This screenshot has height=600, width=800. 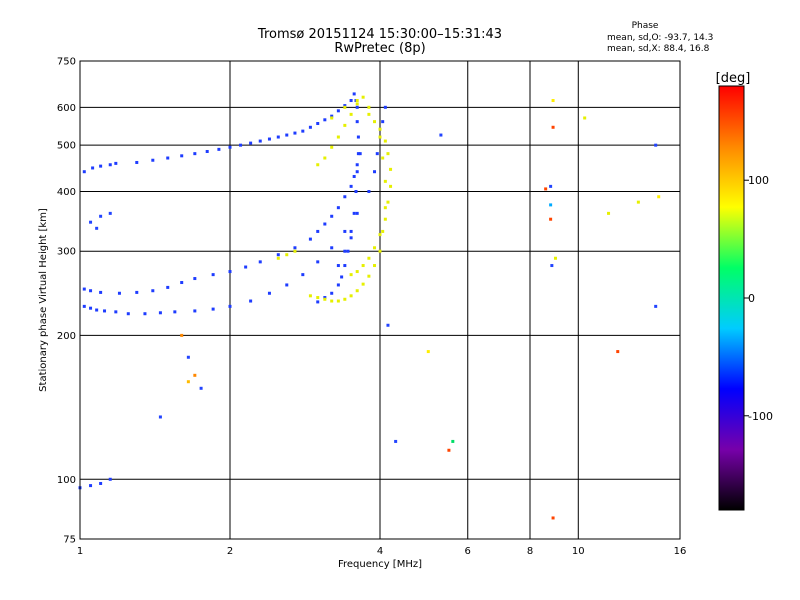 I want to click on phase-stats-line1: mean, sd,O: -93.7, 14.3, so click(x=660, y=38).